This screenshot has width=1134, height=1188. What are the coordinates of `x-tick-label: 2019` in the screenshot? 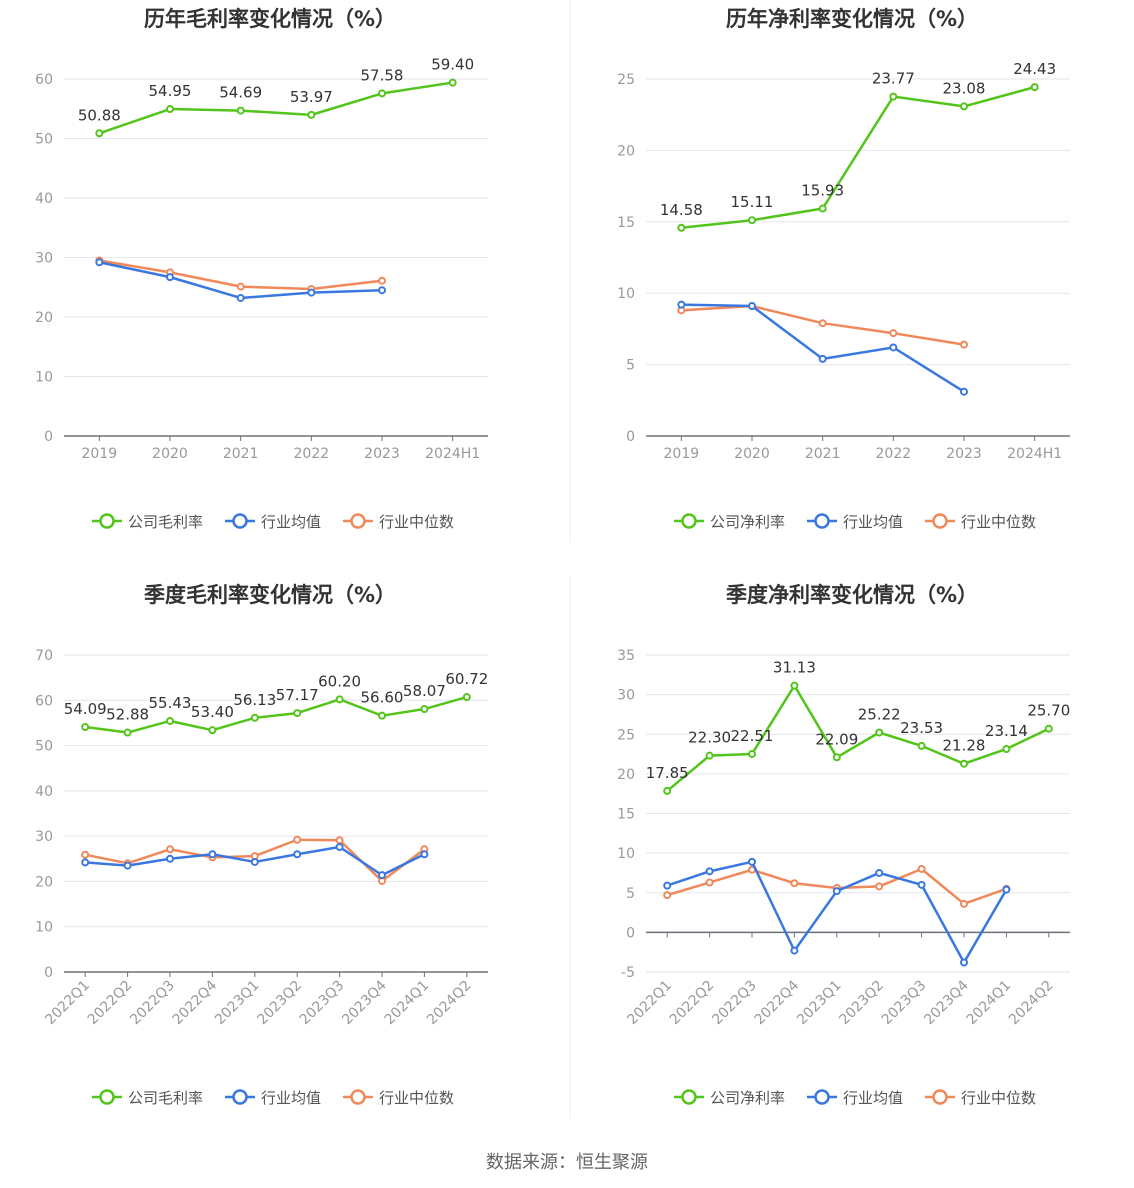 It's located at (682, 454).